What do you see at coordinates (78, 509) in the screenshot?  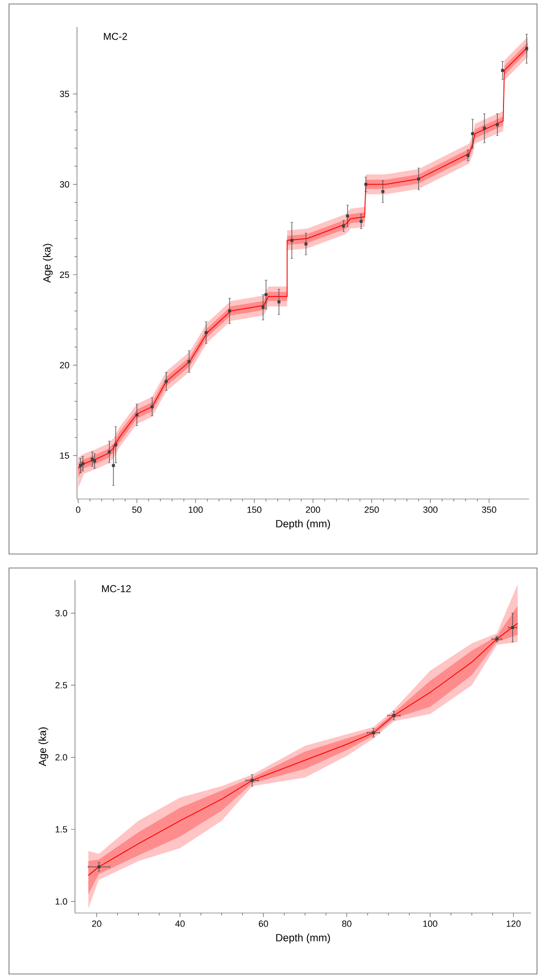 I see `x-tick-label: 0` at bounding box center [78, 509].